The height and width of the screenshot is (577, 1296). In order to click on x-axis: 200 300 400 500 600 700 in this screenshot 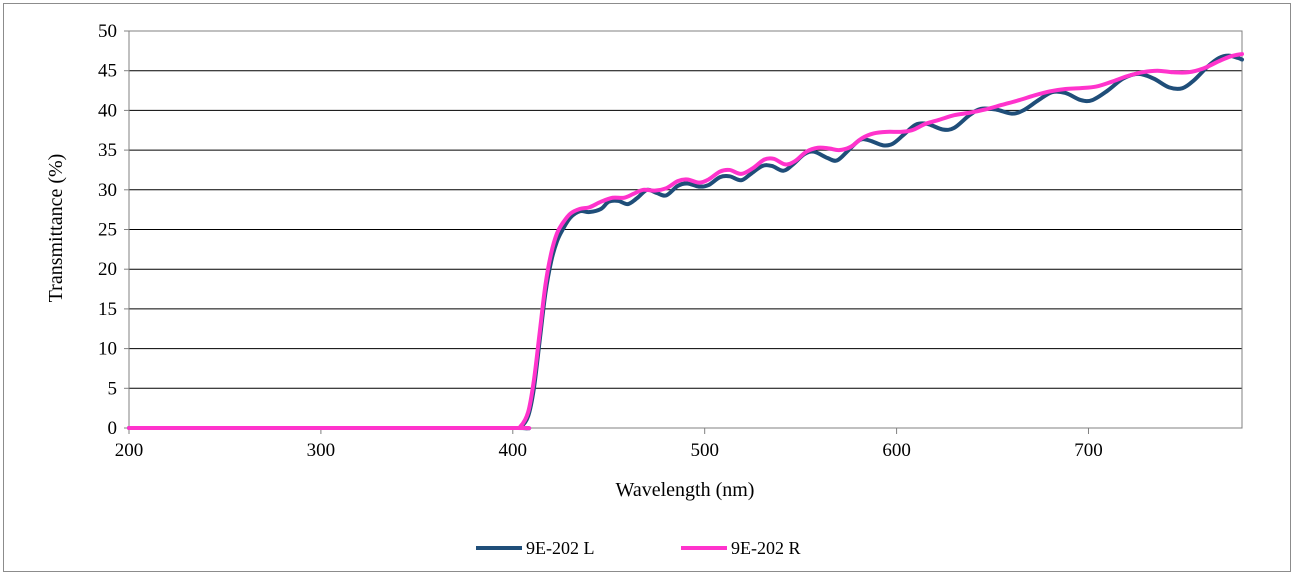, I will do `click(609, 444)`.